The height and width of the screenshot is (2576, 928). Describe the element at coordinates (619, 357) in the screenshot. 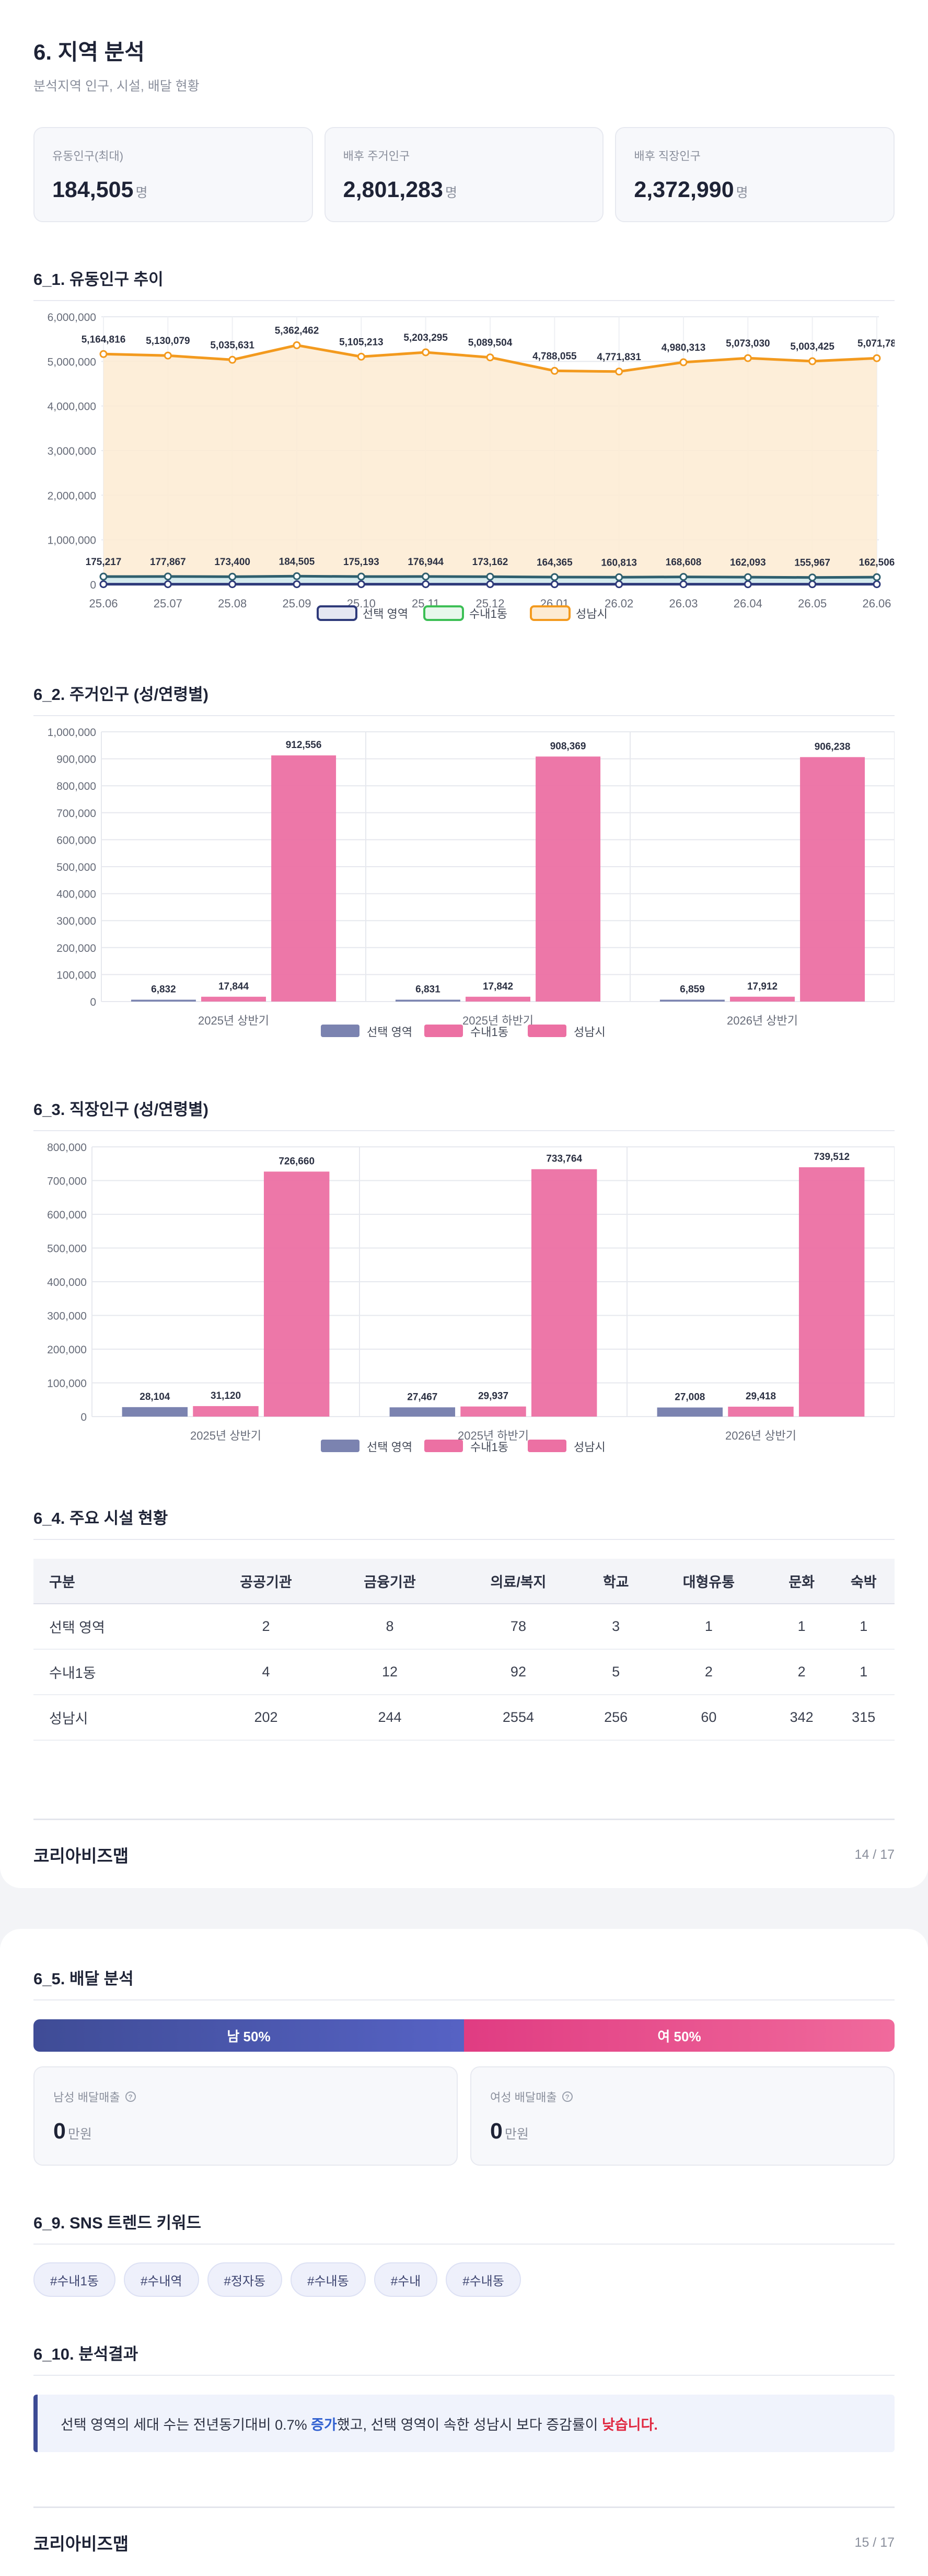

I see `data-label: 4,771,831` at that location.